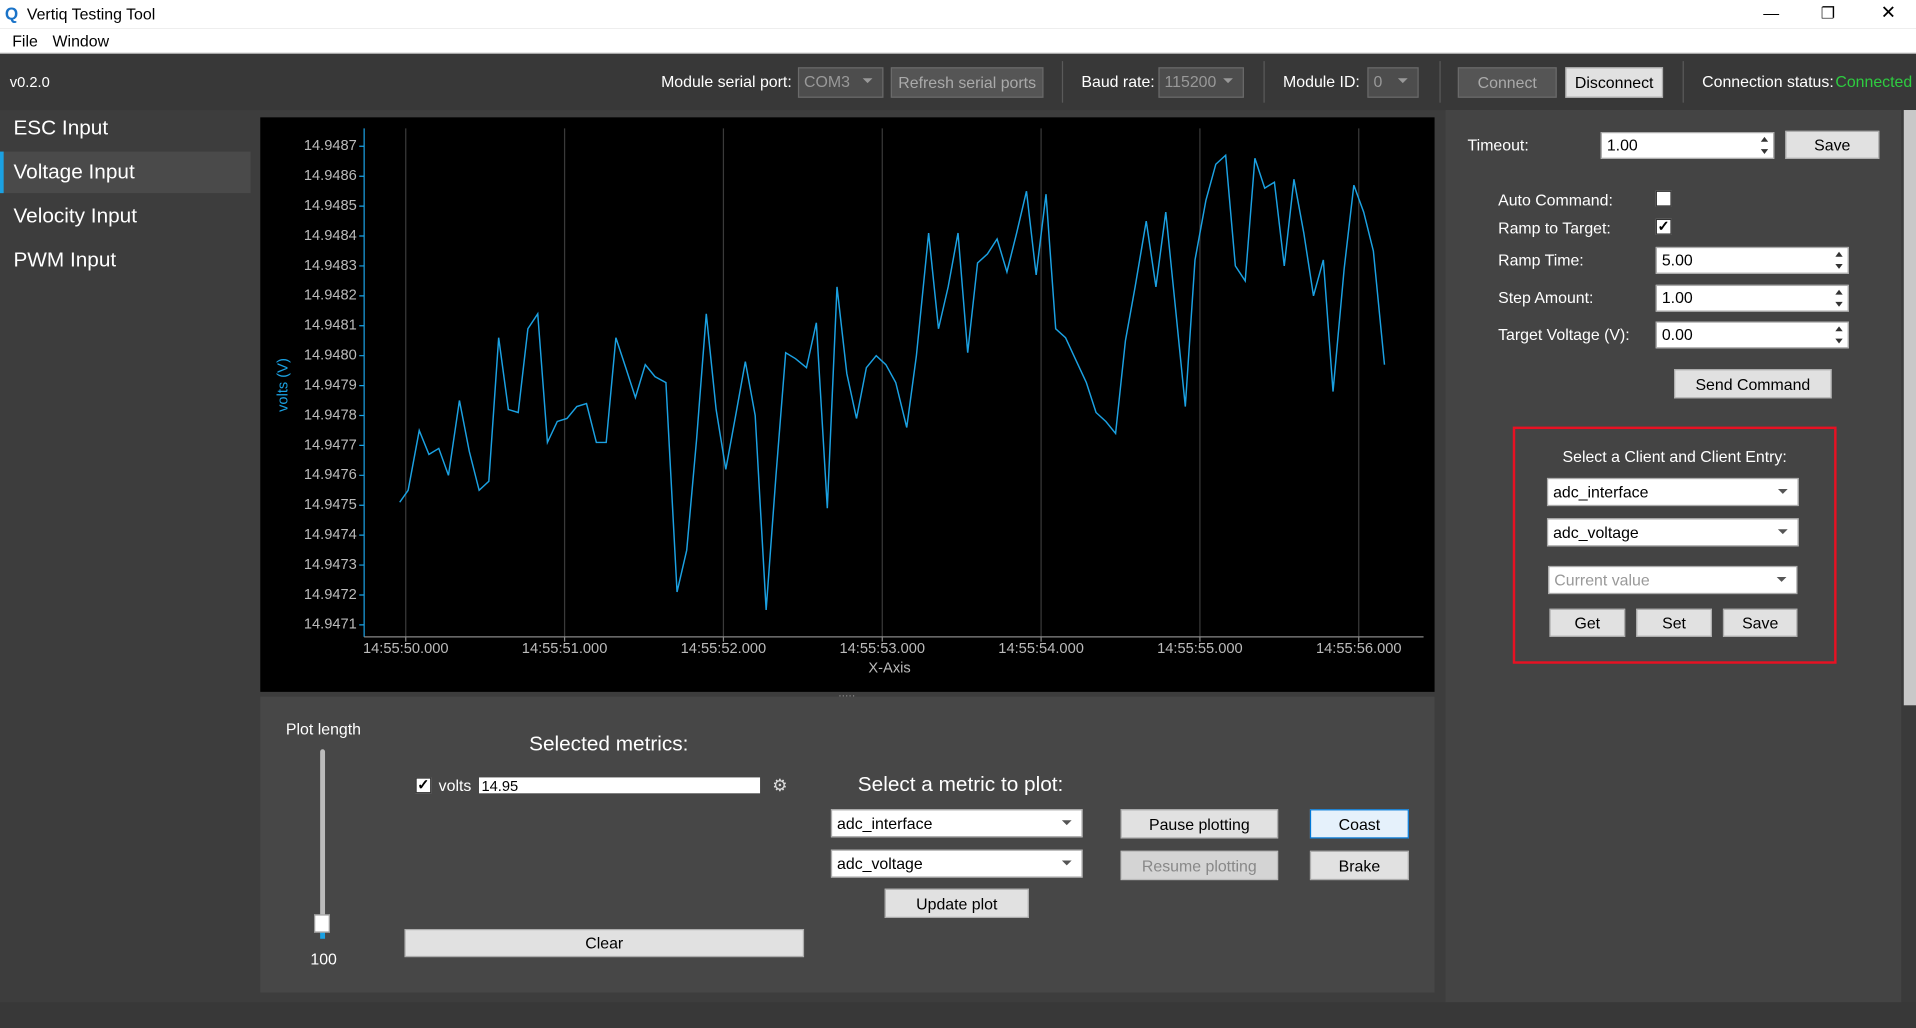  What do you see at coordinates (958, 1015) in the screenshot?
I see `status-bar` at bounding box center [958, 1015].